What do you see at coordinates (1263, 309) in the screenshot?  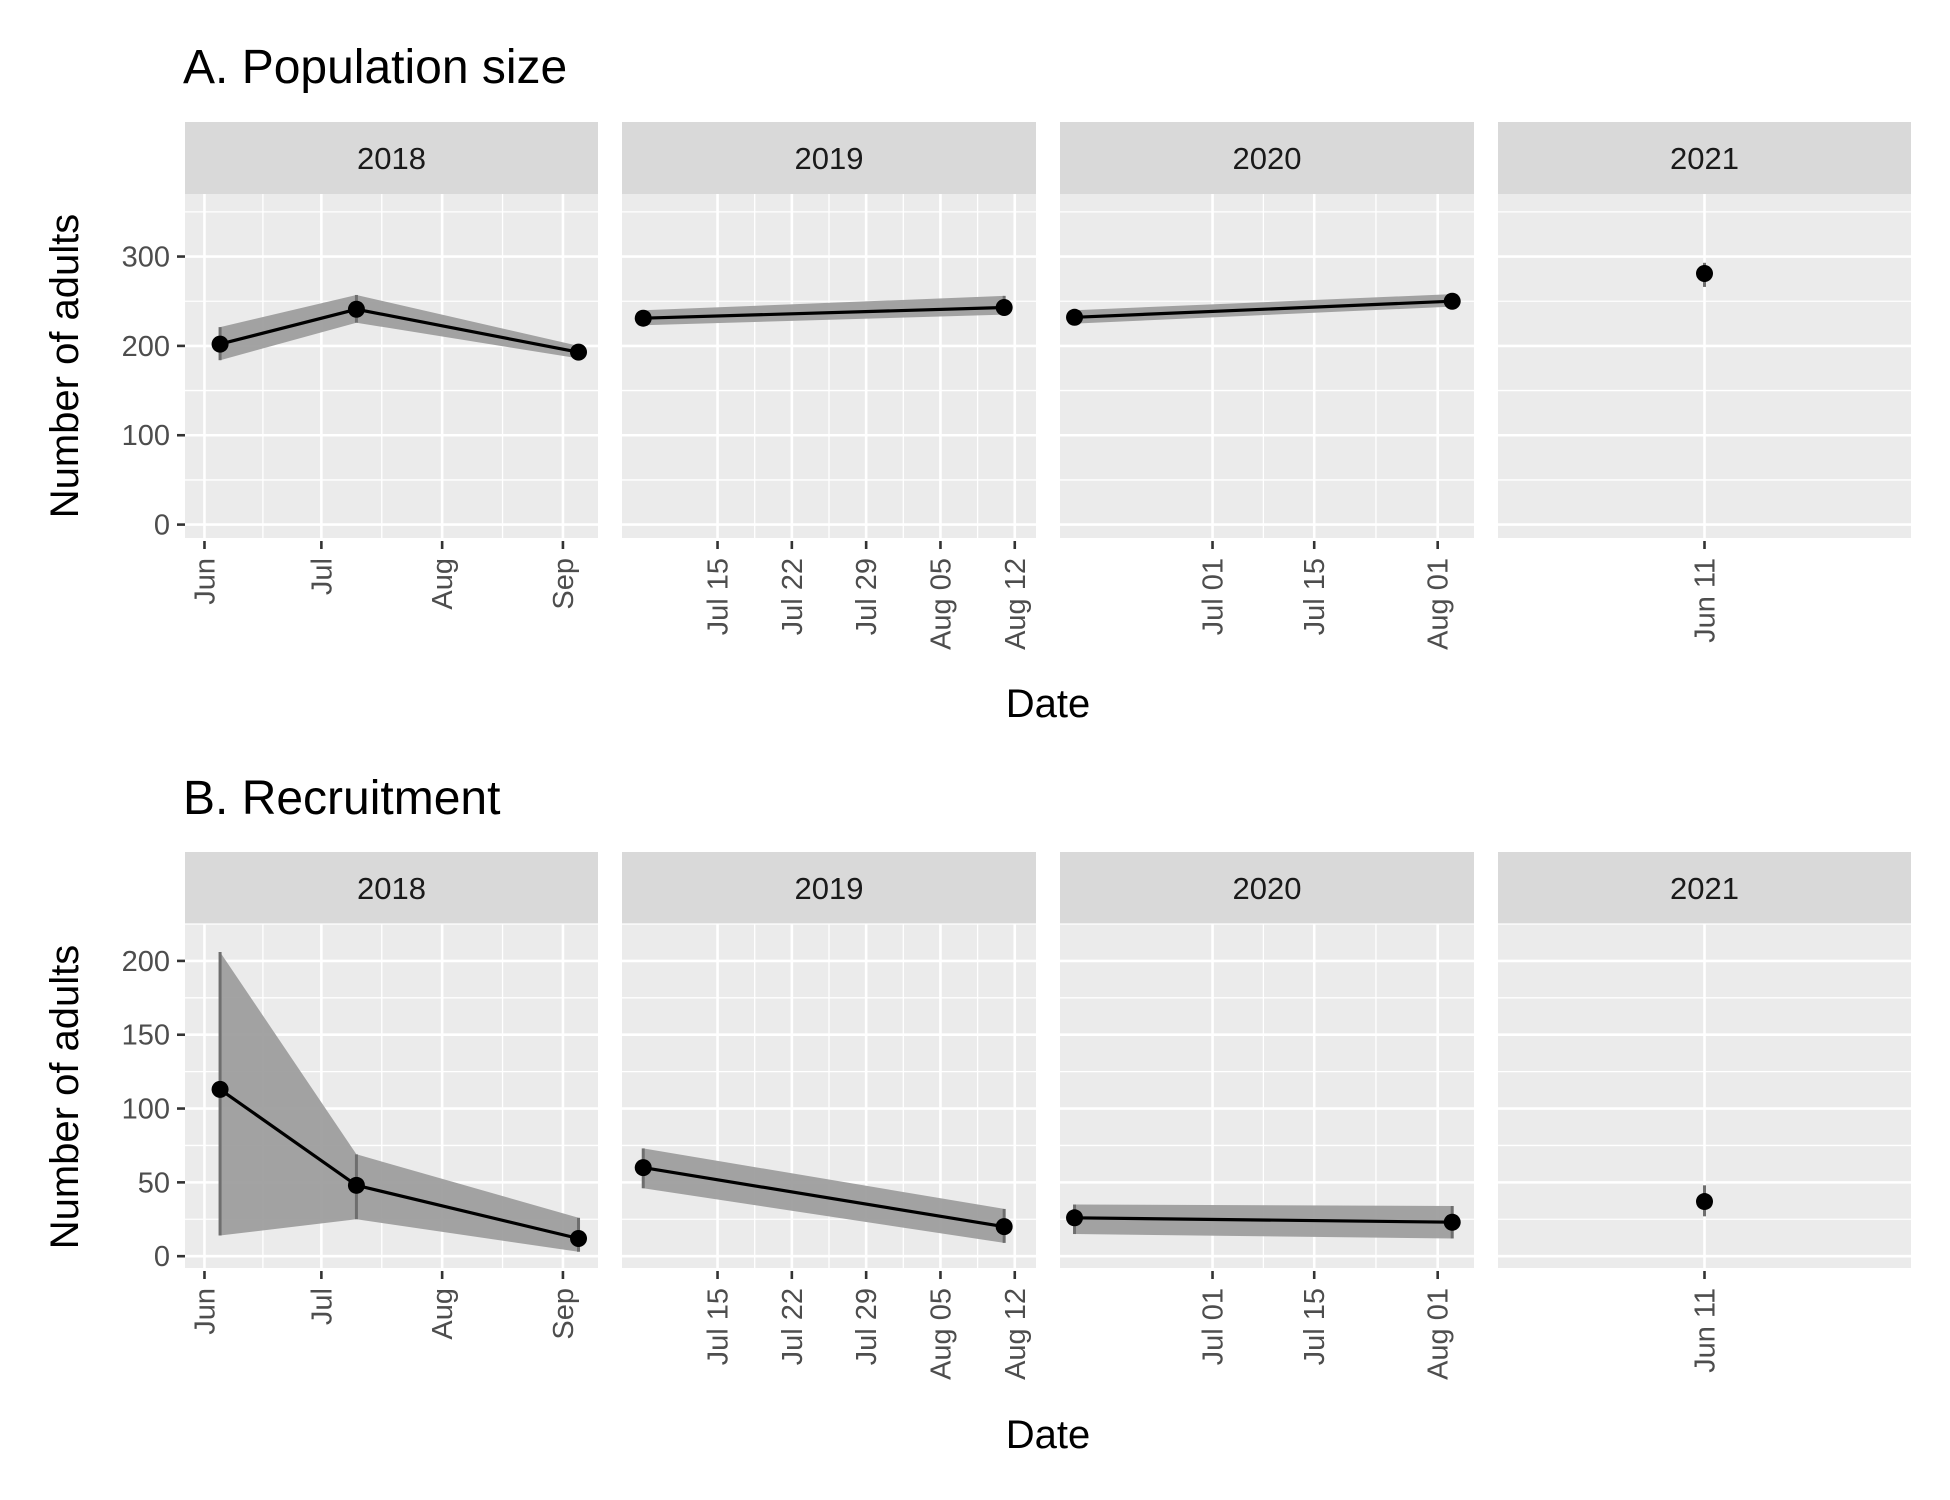 I see `panel-a-facet-2020-series-line` at bounding box center [1263, 309].